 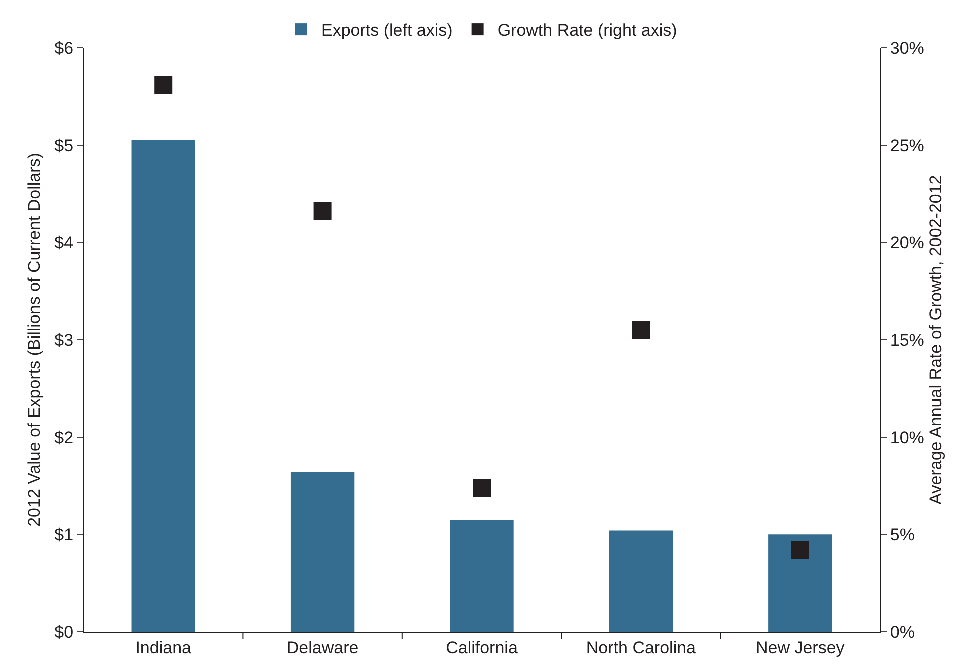 What do you see at coordinates (907, 340) in the screenshot?
I see `y2-tick-label: 15%` at bounding box center [907, 340].